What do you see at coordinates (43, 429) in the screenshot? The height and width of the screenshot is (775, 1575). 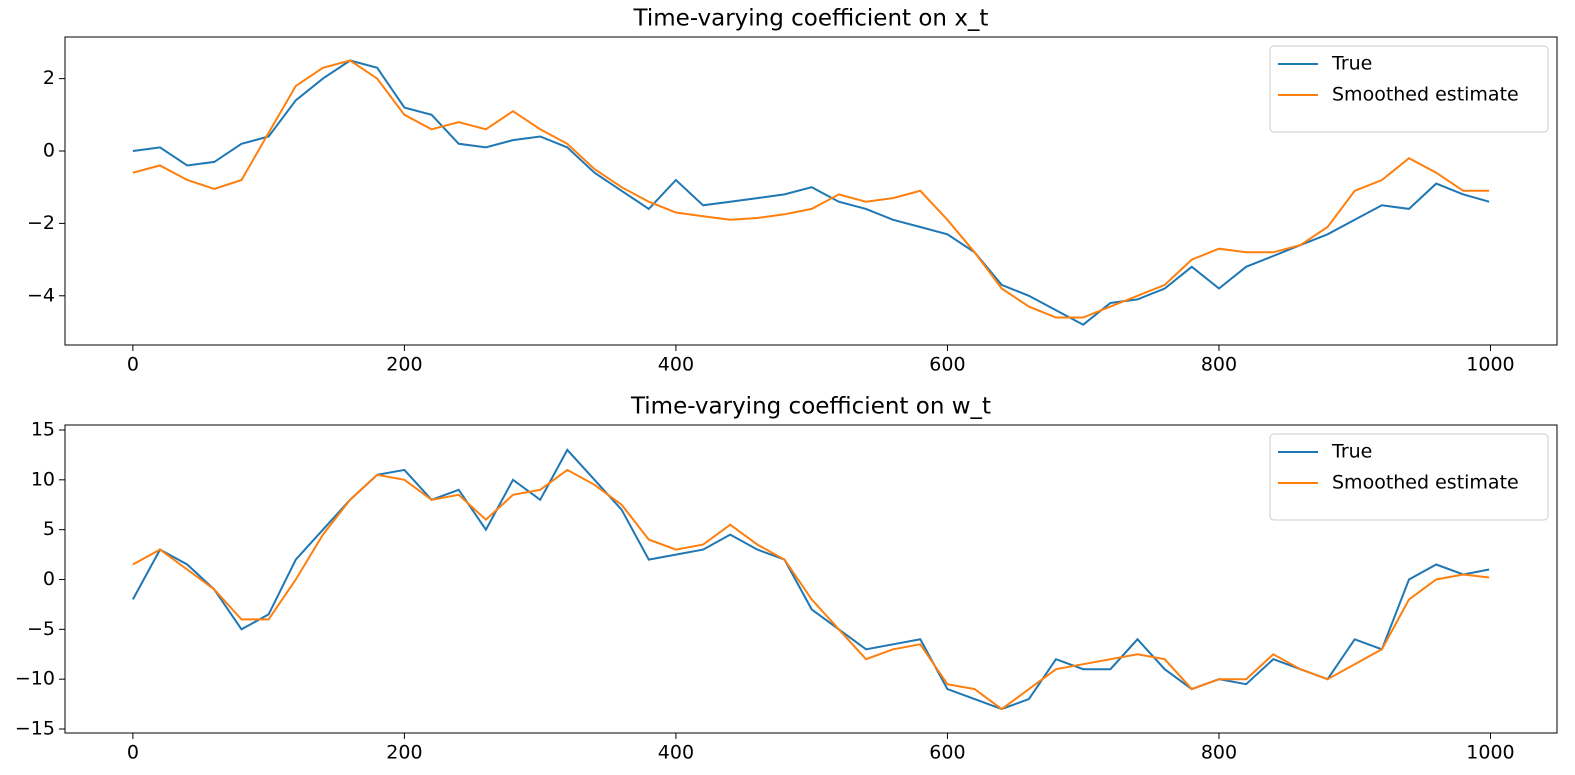 I see `y-tick-label: 15` at bounding box center [43, 429].